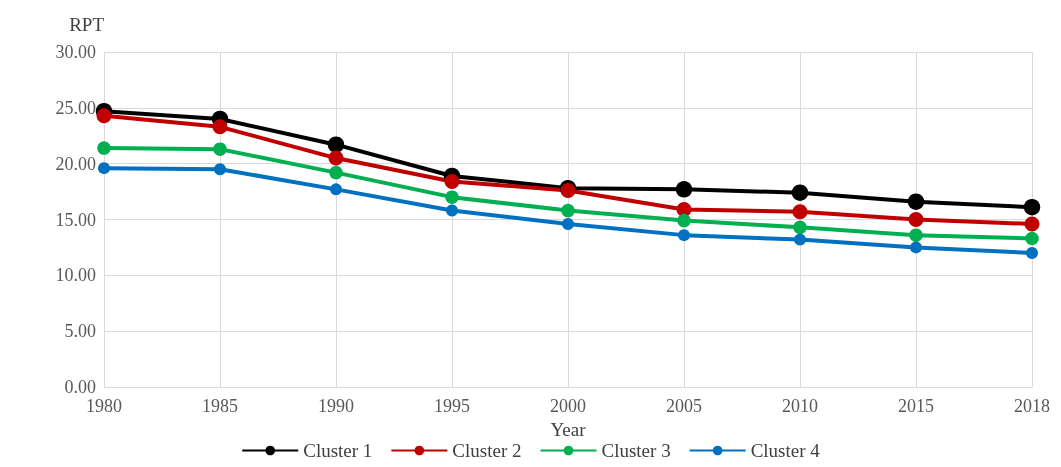  What do you see at coordinates (75, 275) in the screenshot?
I see `y-tick-label: 10.00` at bounding box center [75, 275].